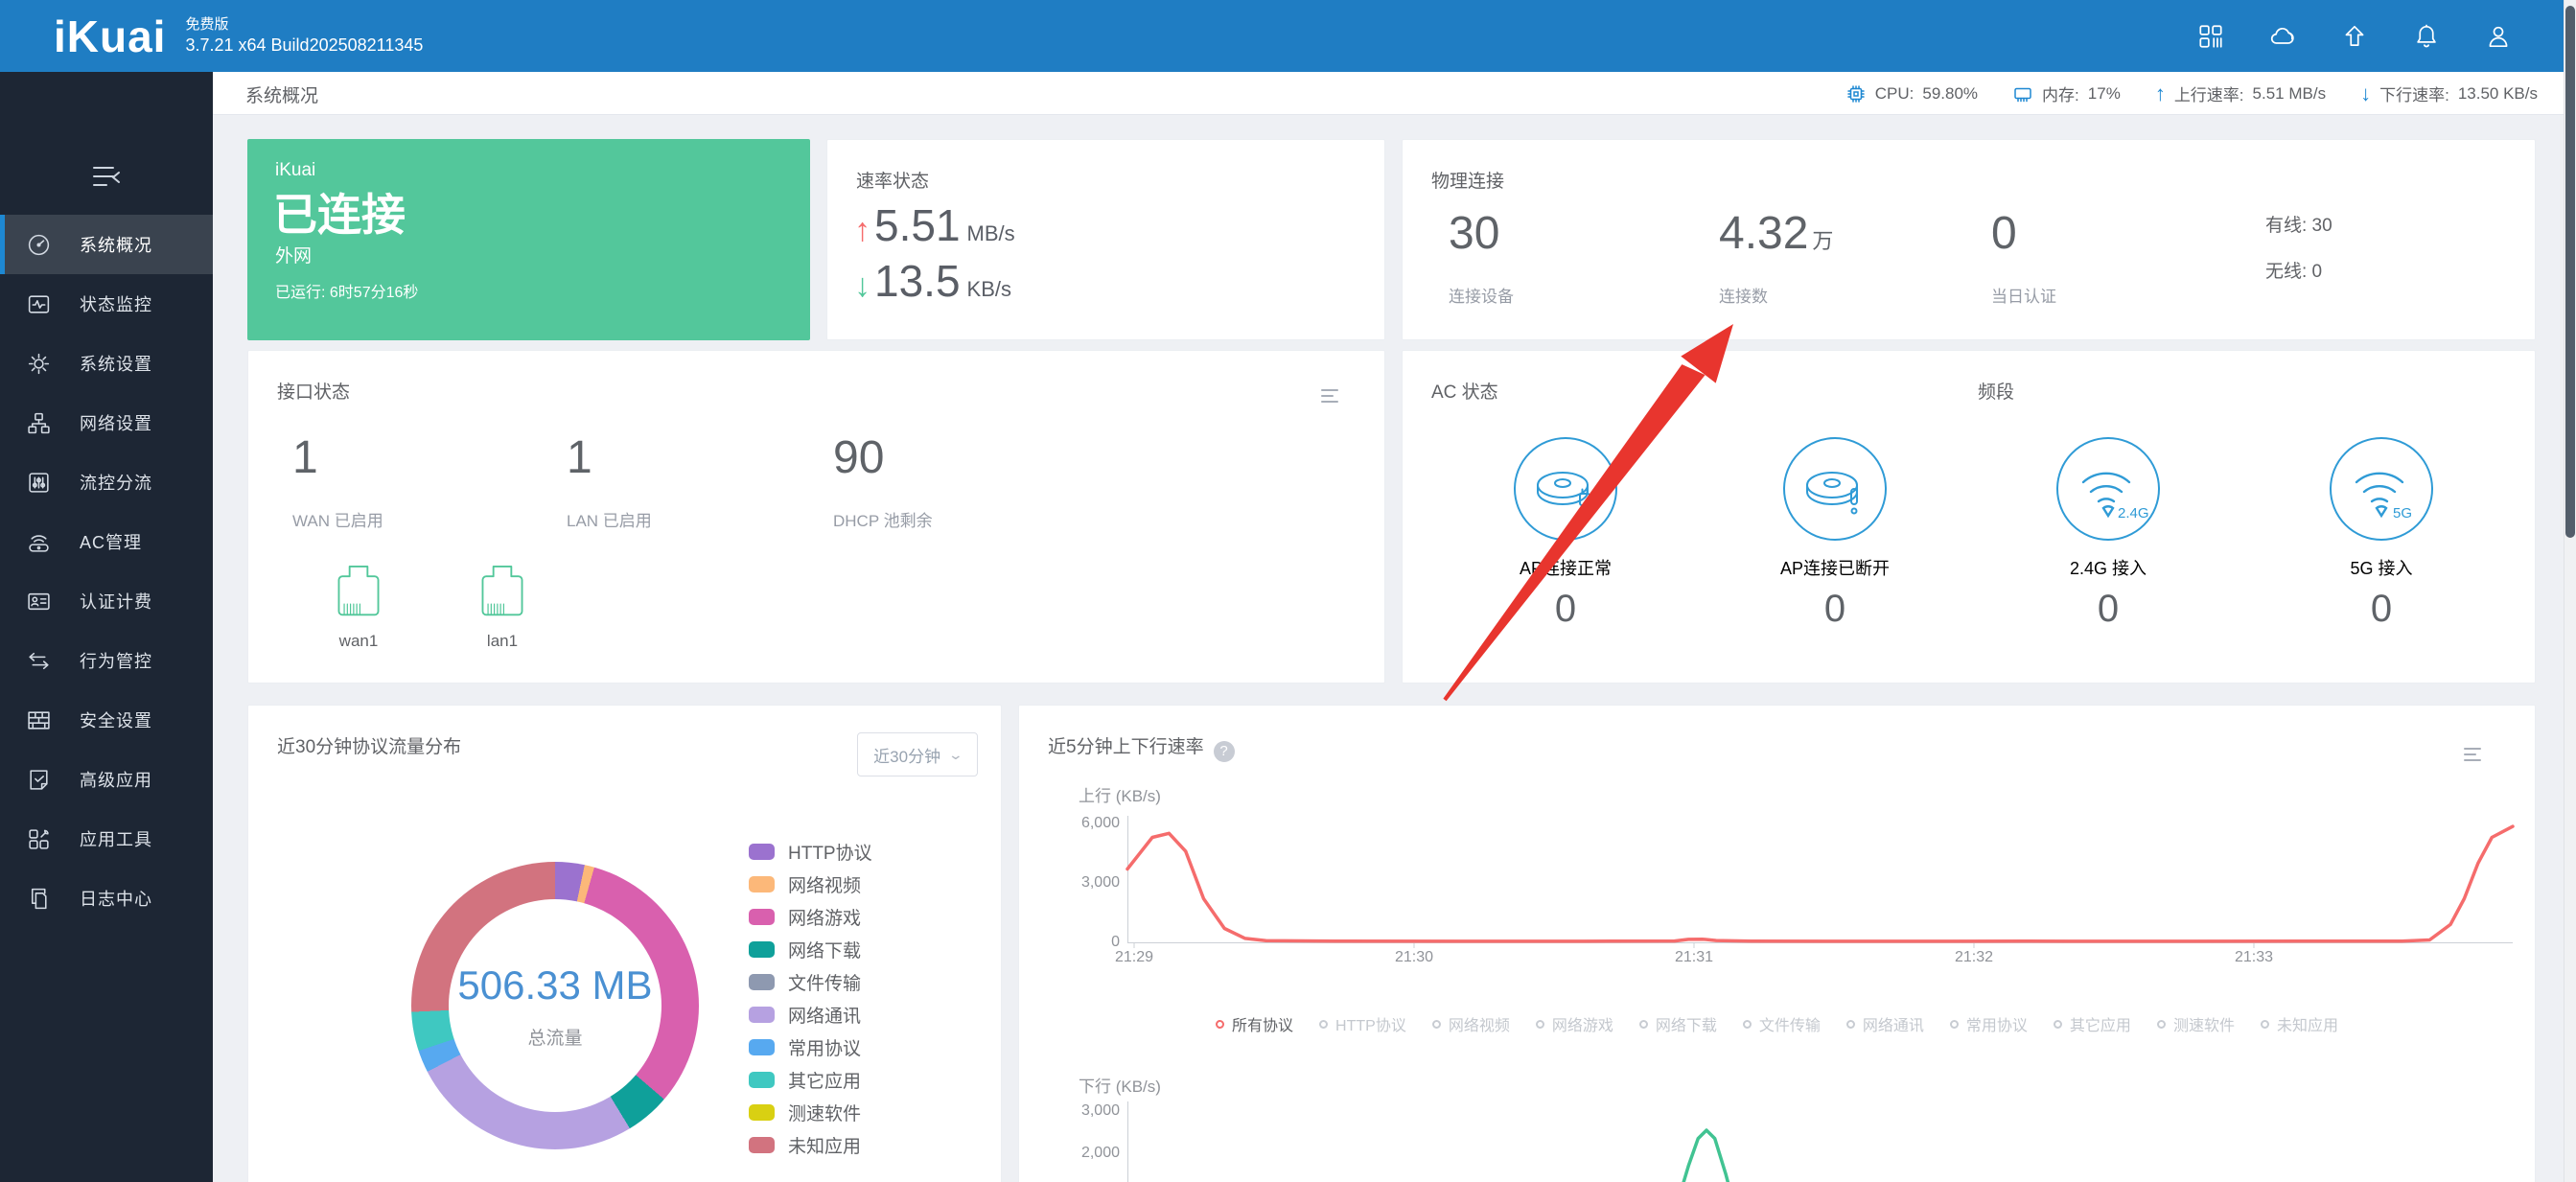 The image size is (2576, 1182). What do you see at coordinates (106, 720) in the screenshot?
I see `sidebar-item-security: 安全设置` at bounding box center [106, 720].